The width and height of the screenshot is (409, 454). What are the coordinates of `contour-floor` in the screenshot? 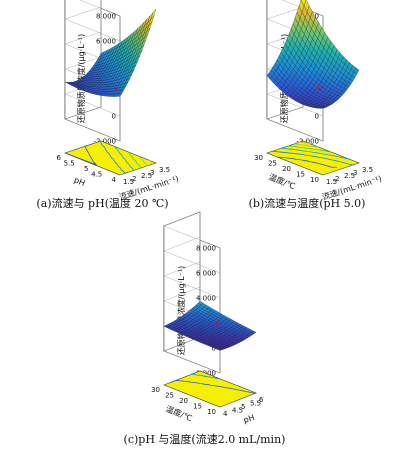 It's located at (210, 389).